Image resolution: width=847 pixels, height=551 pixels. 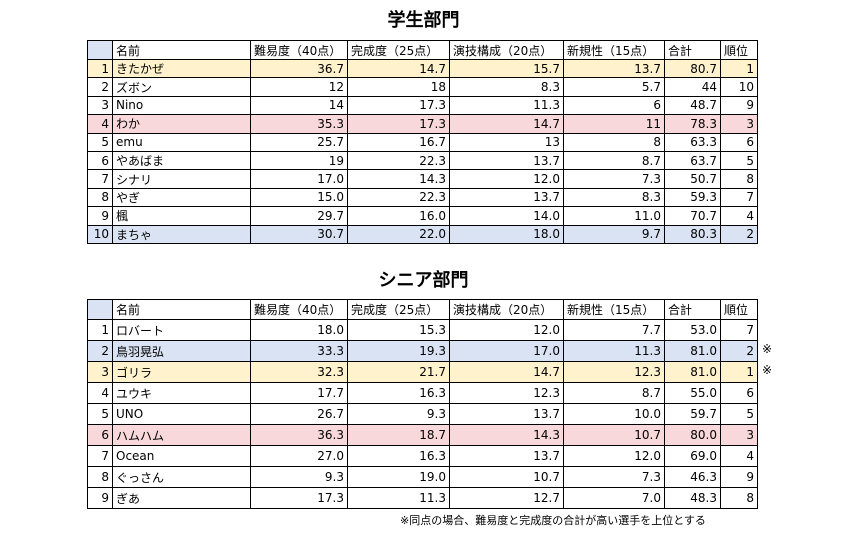 I want to click on cell: わか, so click(x=181, y=124).